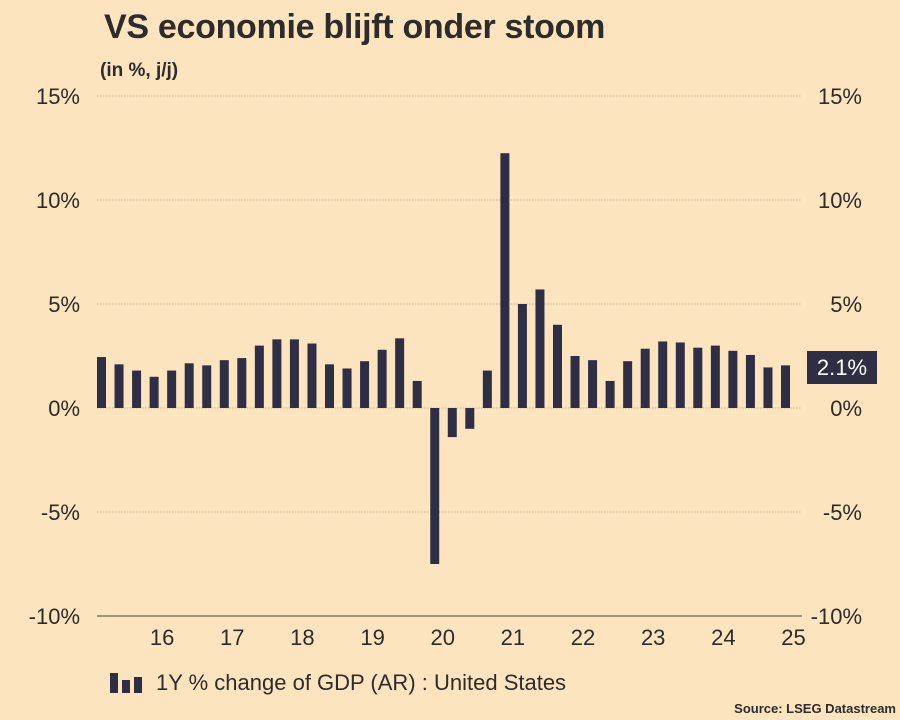 The image size is (900, 720). I want to click on x-tick-label: 19, so click(372, 637).